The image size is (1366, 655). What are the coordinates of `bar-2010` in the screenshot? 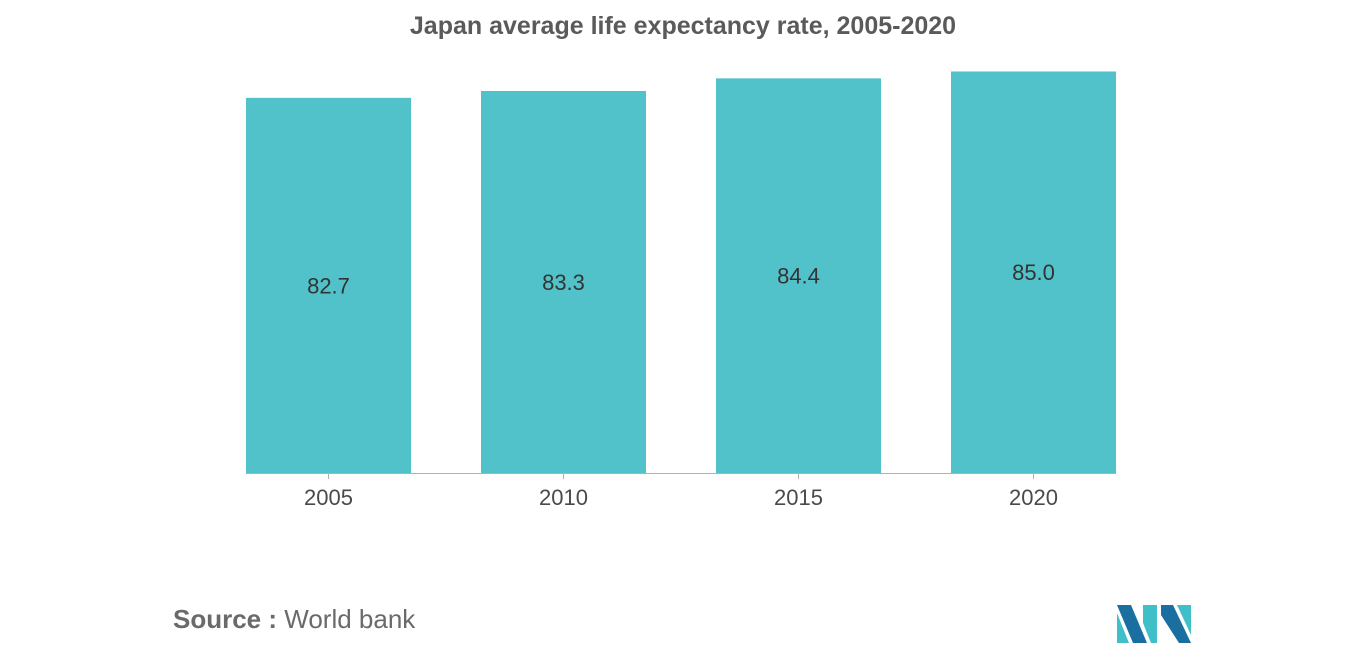 It's located at (563, 281).